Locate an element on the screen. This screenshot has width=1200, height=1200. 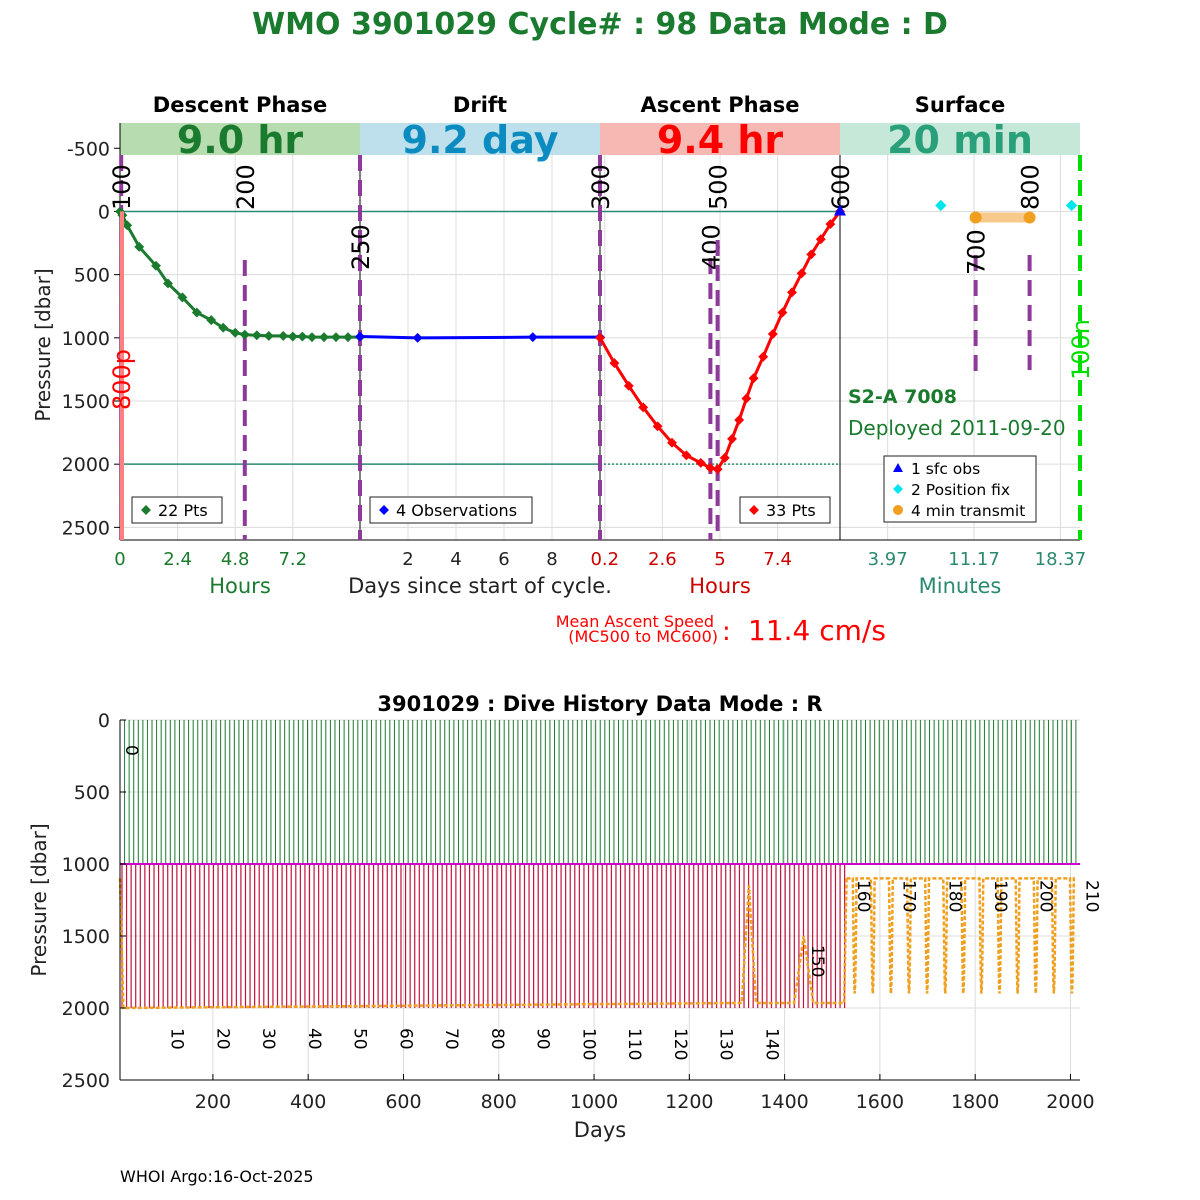
x-tick-label: 2 is located at coordinates (407, 559).